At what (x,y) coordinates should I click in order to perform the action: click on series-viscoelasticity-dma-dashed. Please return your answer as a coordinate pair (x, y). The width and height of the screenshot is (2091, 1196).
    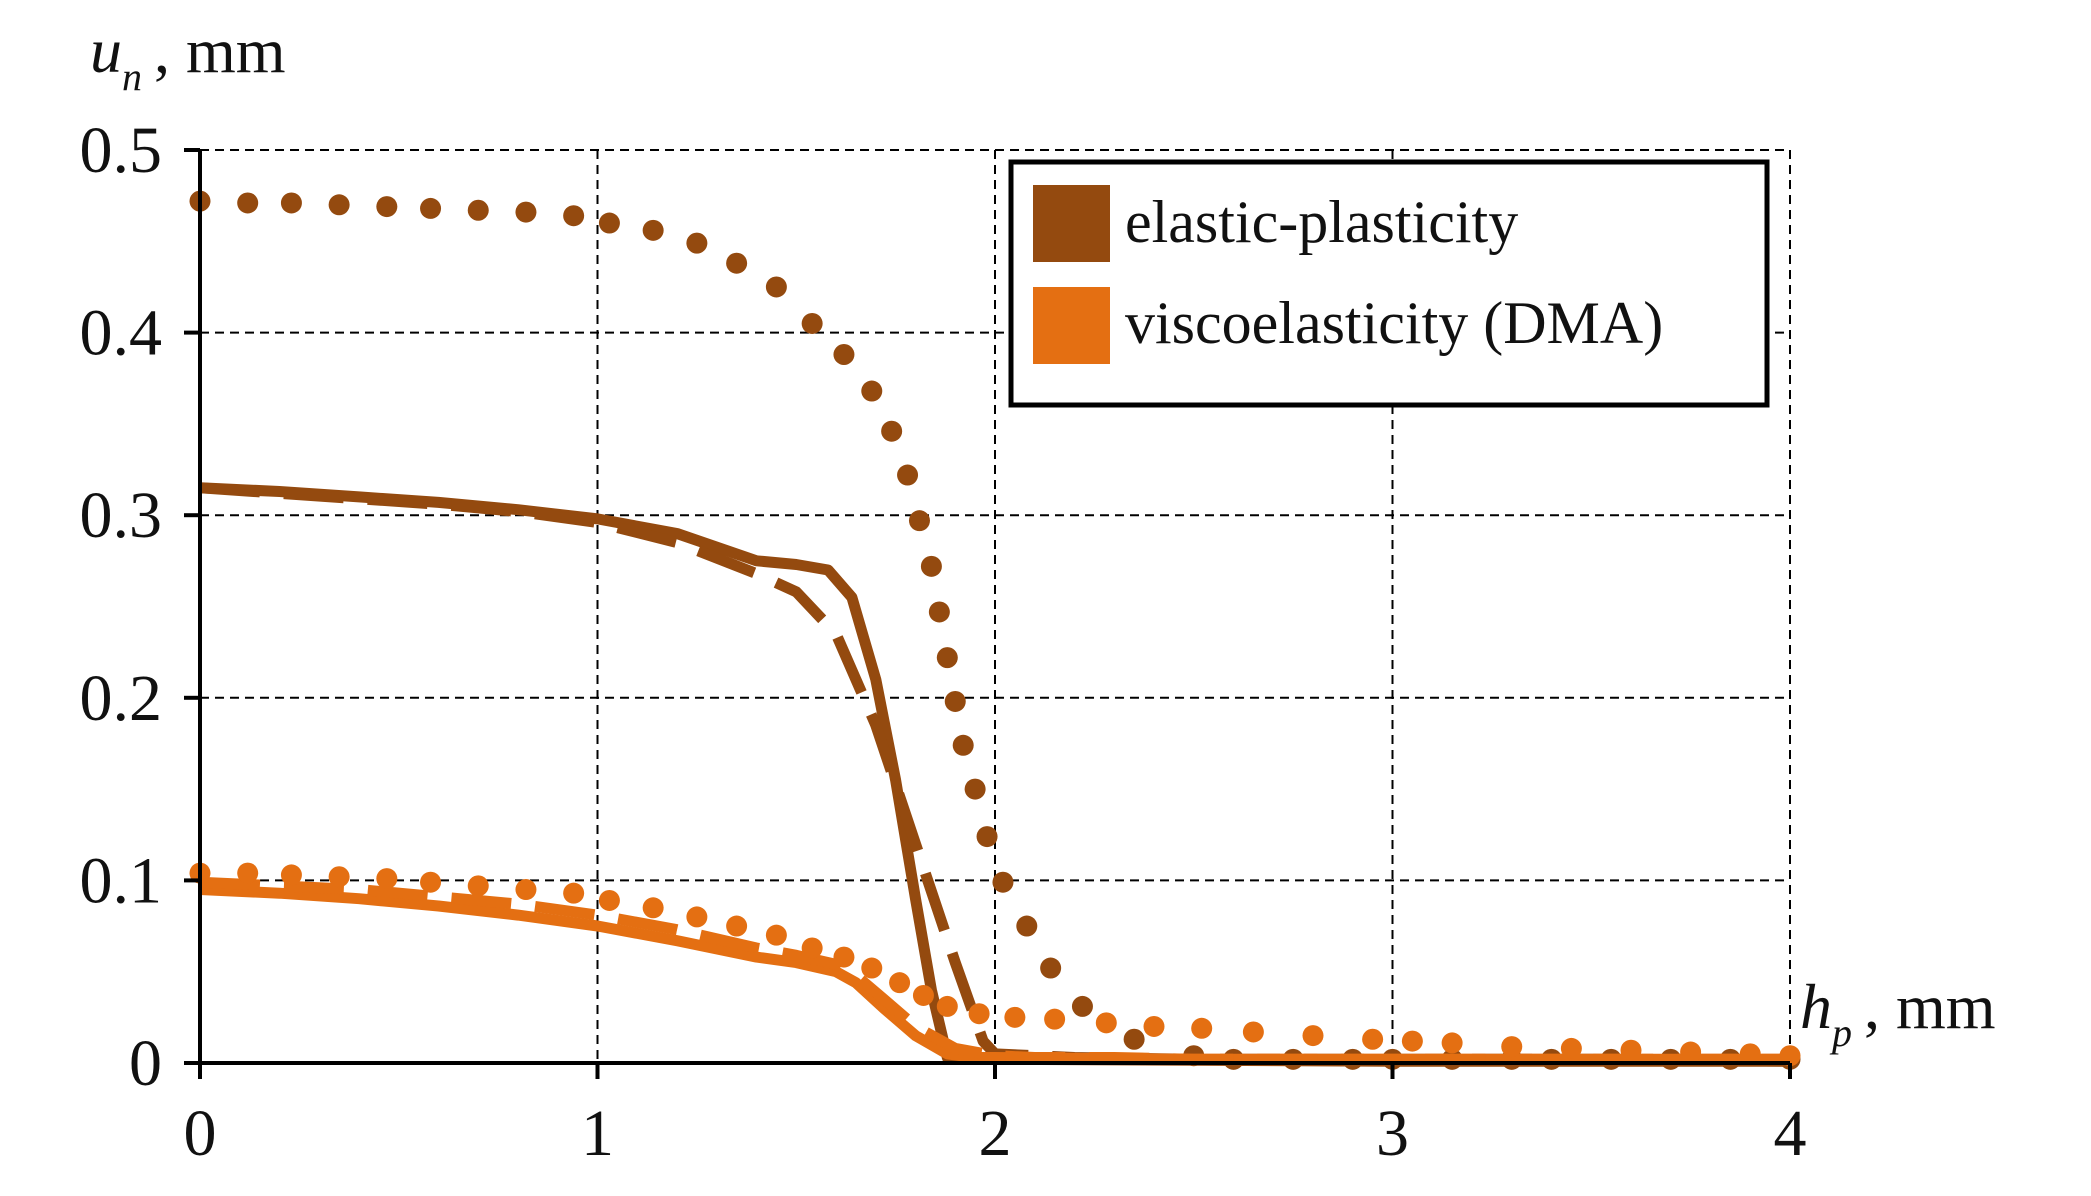
    Looking at the image, I should click on (994, 970).